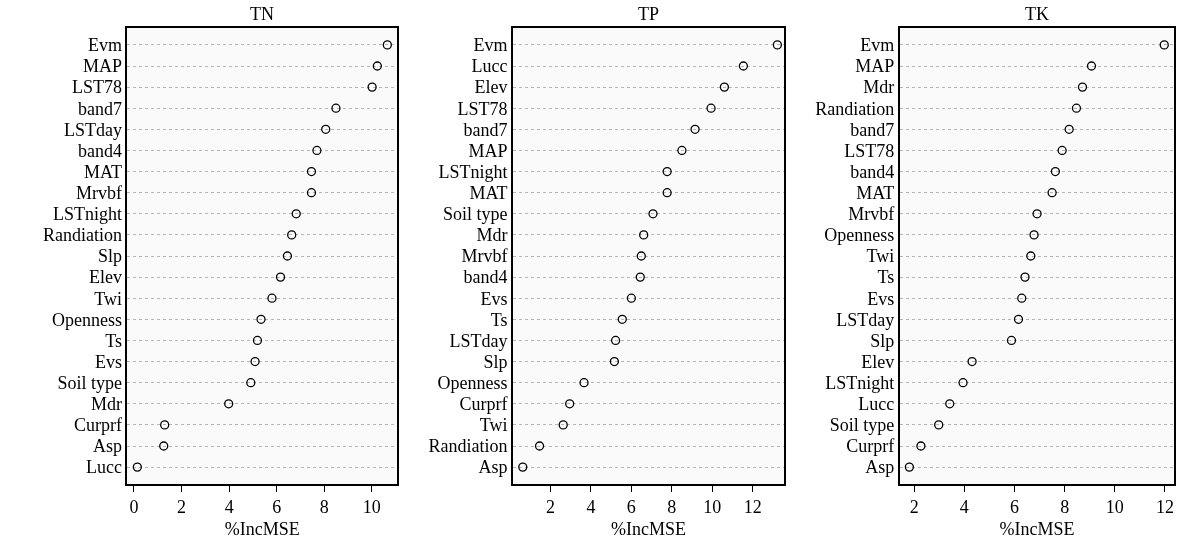 The height and width of the screenshot is (548, 1183). I want to click on chart-title: TP, so click(649, 14).